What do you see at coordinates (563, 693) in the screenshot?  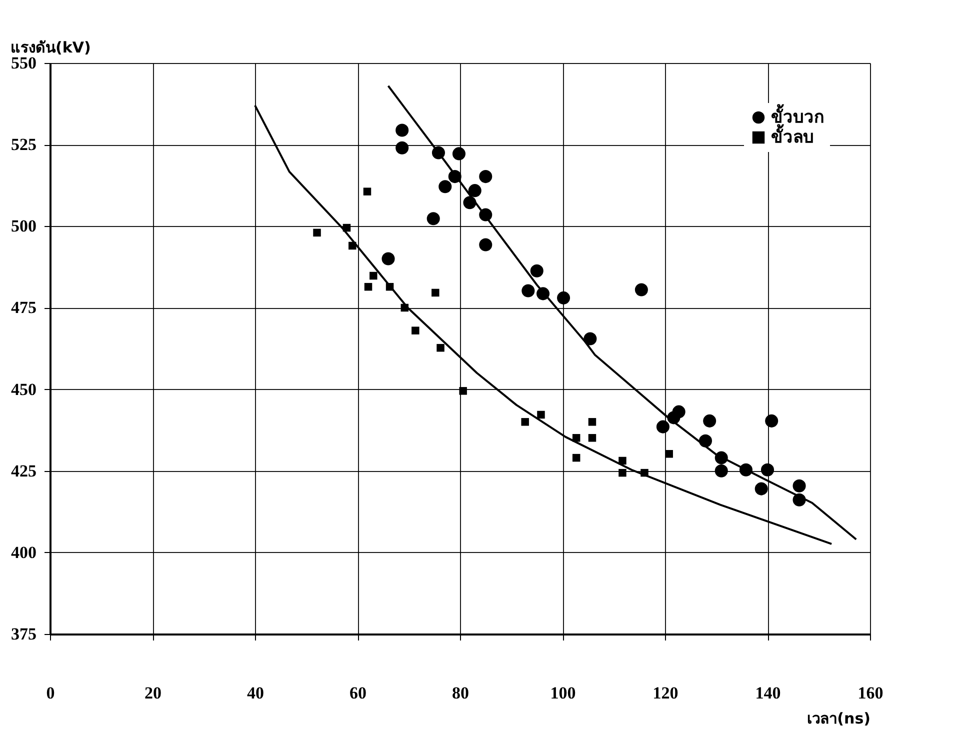 I see `x-tick-label: 100` at bounding box center [563, 693].